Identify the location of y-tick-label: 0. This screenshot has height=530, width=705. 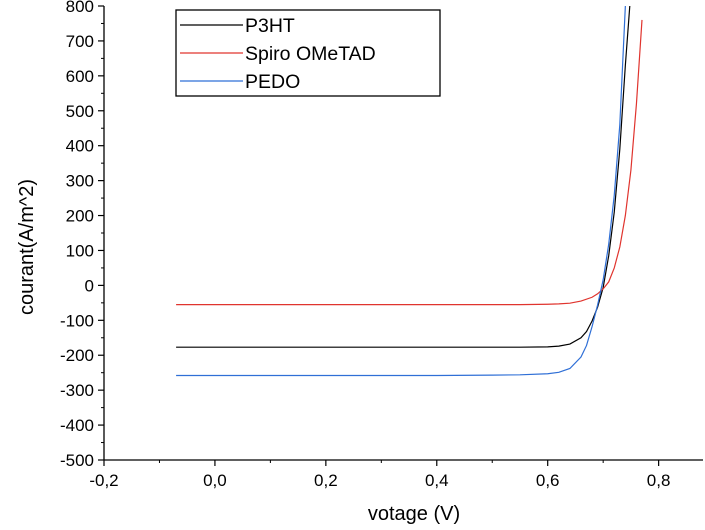
(89, 285).